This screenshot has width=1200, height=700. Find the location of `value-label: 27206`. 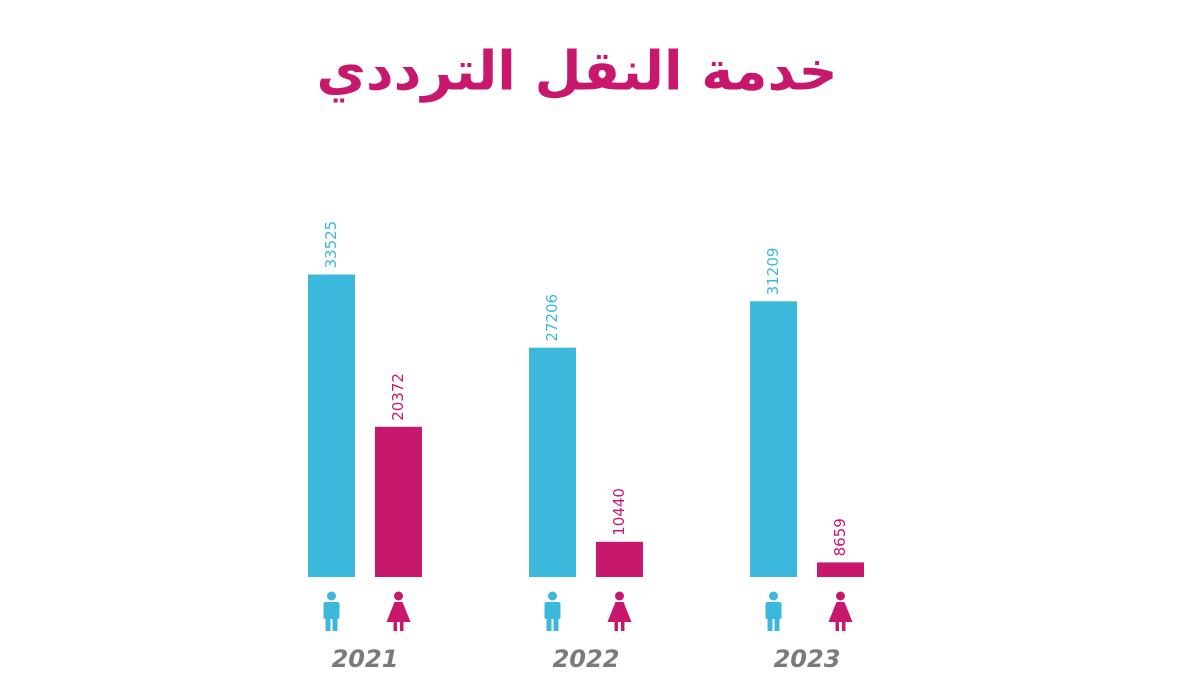

value-label: 27206 is located at coordinates (552, 318).